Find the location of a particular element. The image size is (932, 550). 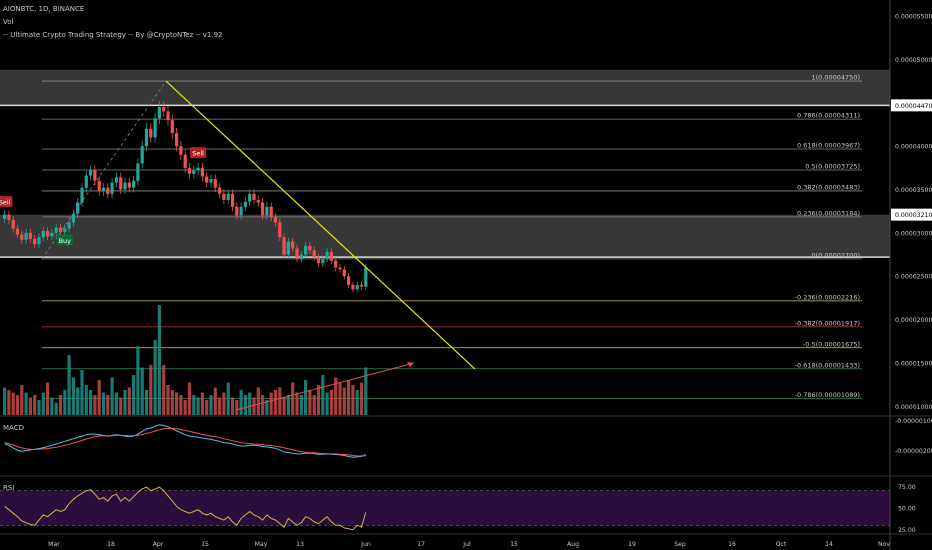

candles-layer is located at coordinates (185, 197).